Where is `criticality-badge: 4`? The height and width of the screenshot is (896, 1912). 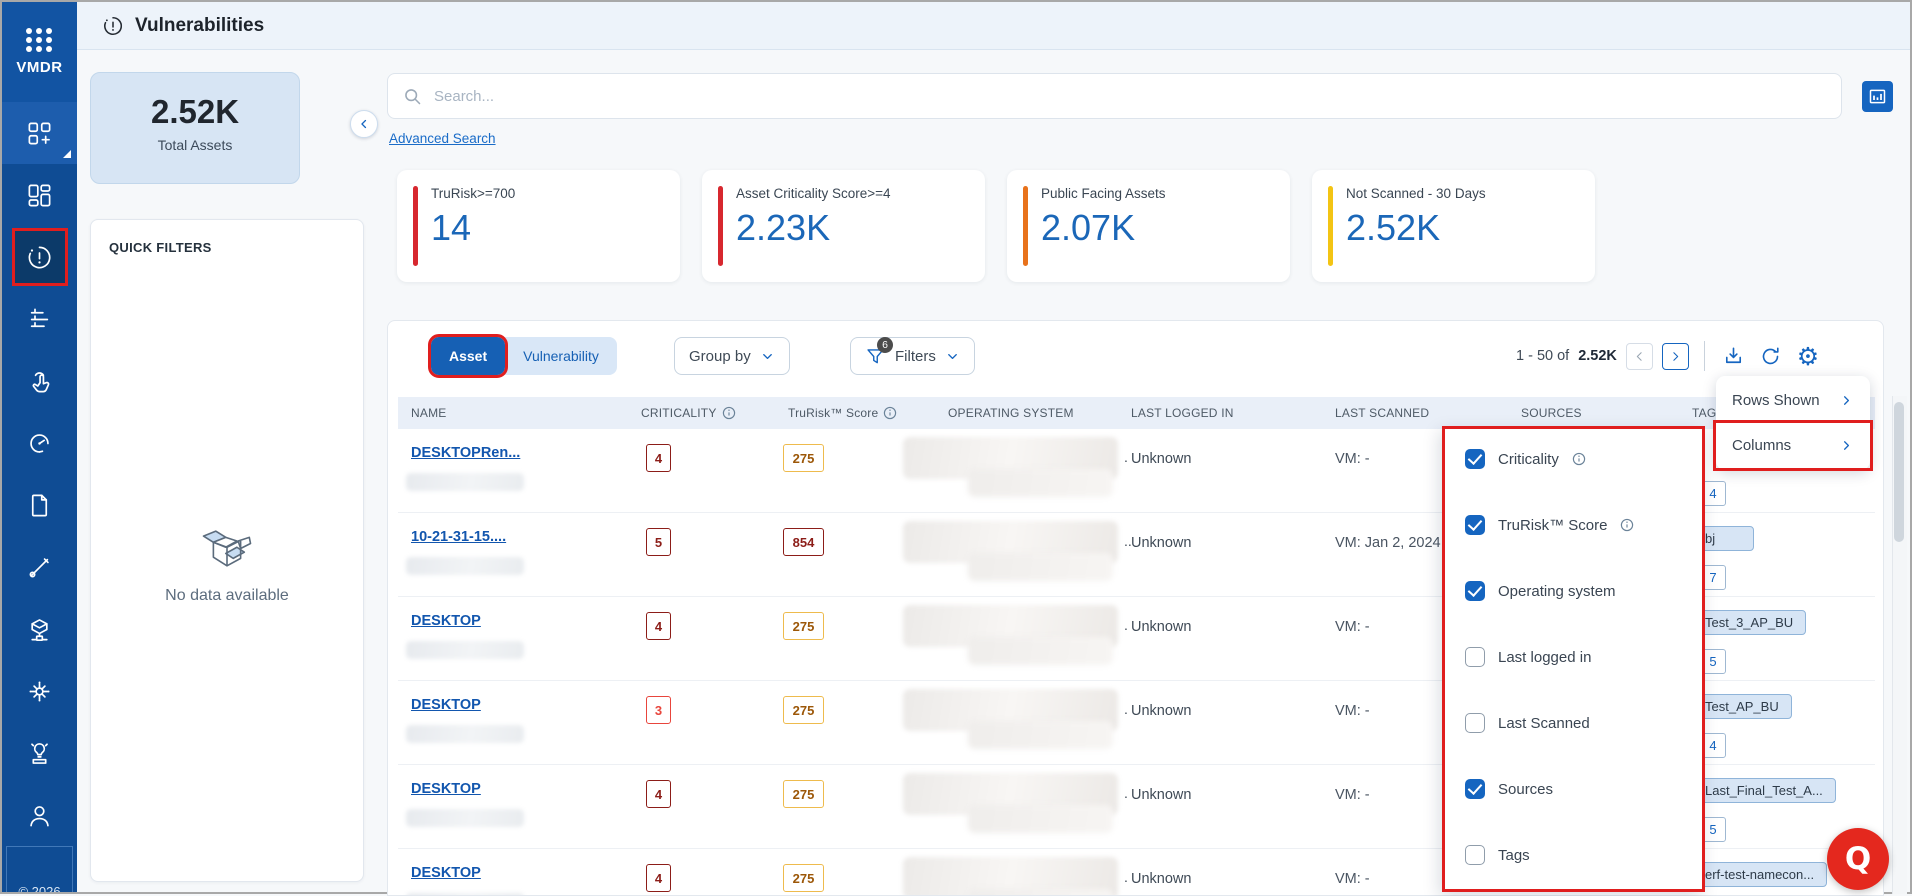
criticality-badge: 4 is located at coordinates (658, 878).